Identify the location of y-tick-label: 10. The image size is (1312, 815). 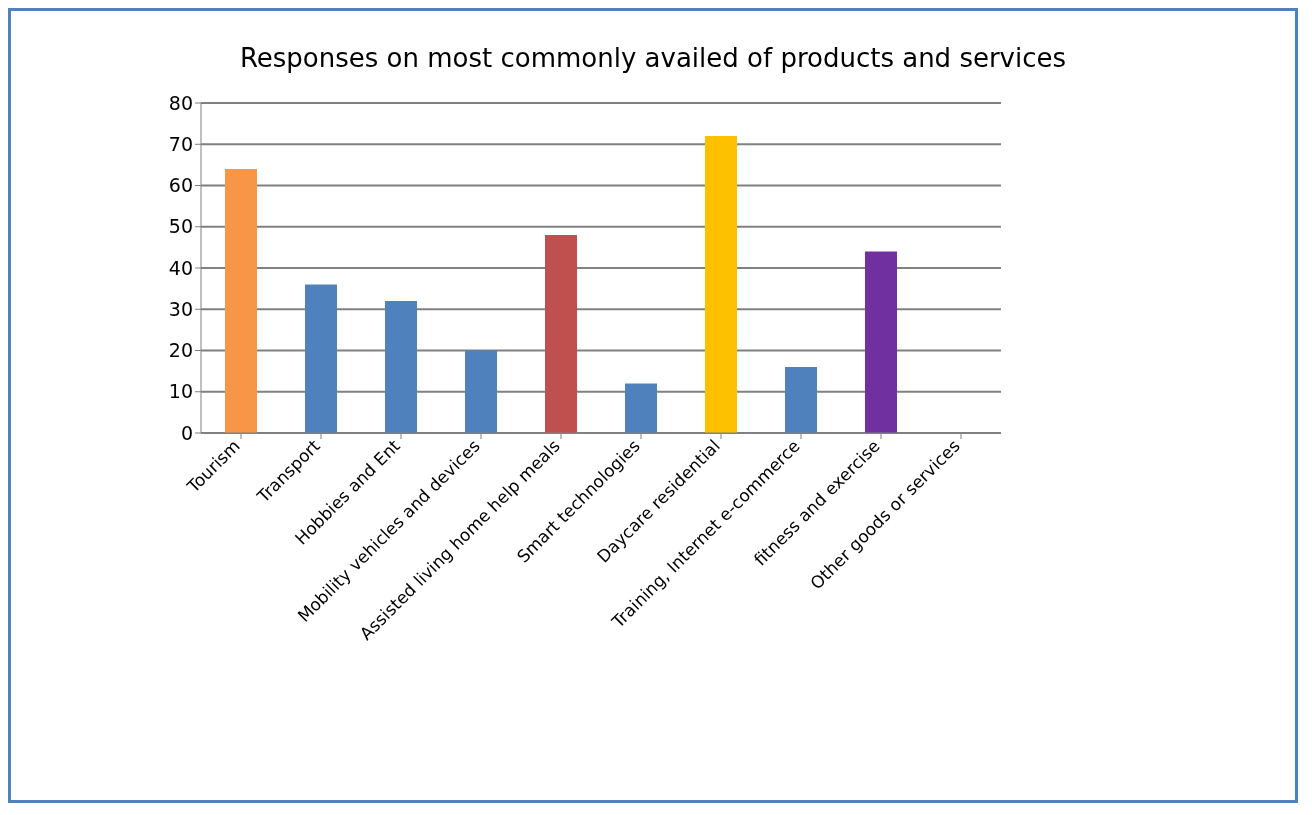
(180, 391).